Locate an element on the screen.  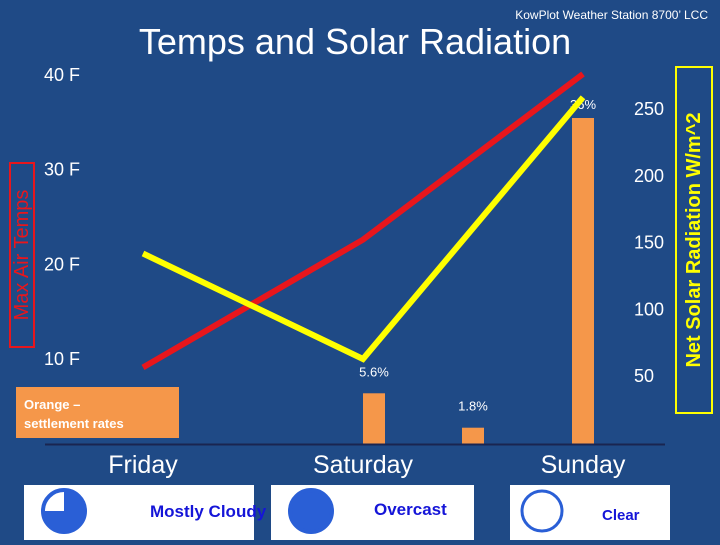
chart-title: Temps and Solar Radiation is located at coordinates (355, 41).